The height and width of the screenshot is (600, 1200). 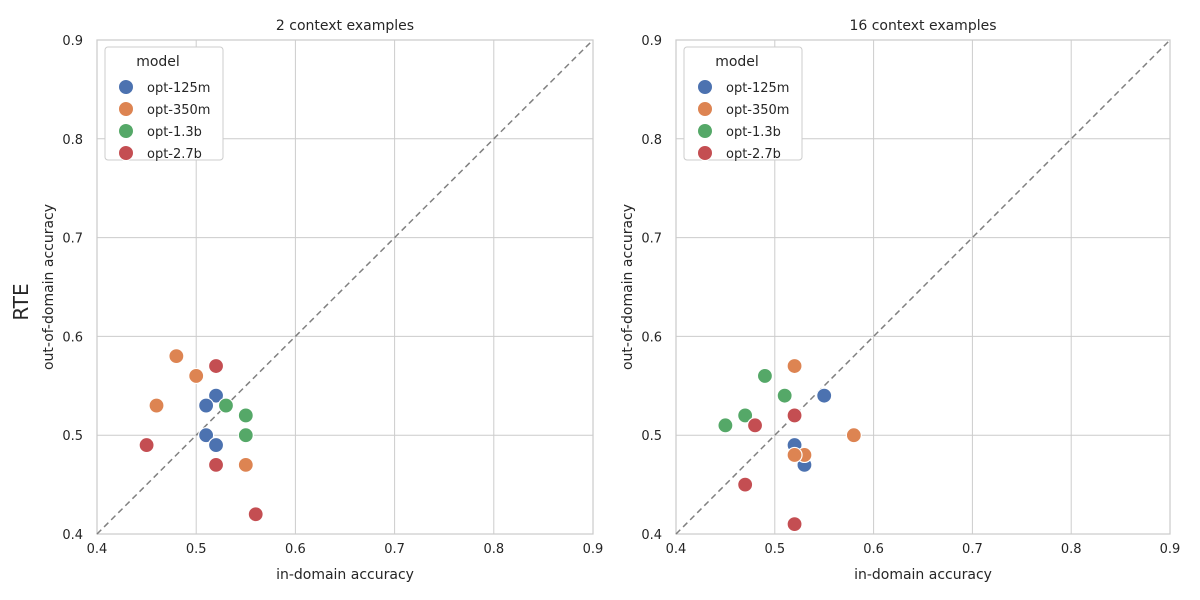 What do you see at coordinates (922, 26) in the screenshot?
I see `chart-title: 16 context examples` at bounding box center [922, 26].